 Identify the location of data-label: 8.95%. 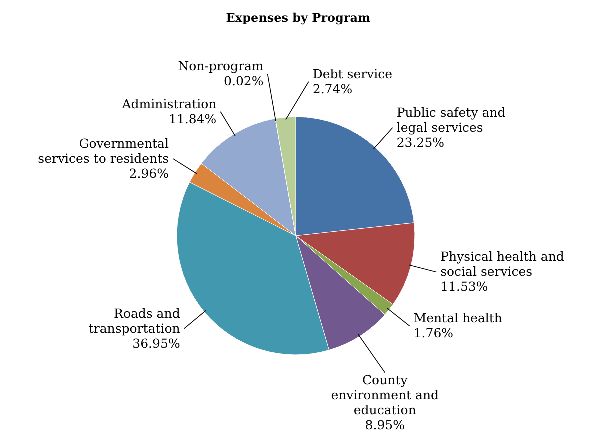
(385, 425).